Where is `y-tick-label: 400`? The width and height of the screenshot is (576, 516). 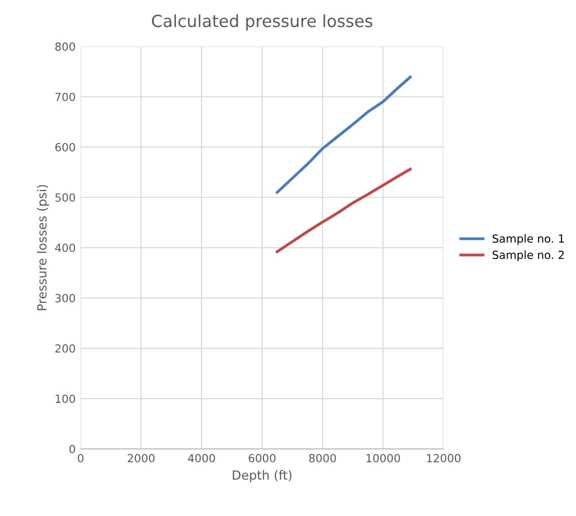
y-tick-label: 400 is located at coordinates (65, 248).